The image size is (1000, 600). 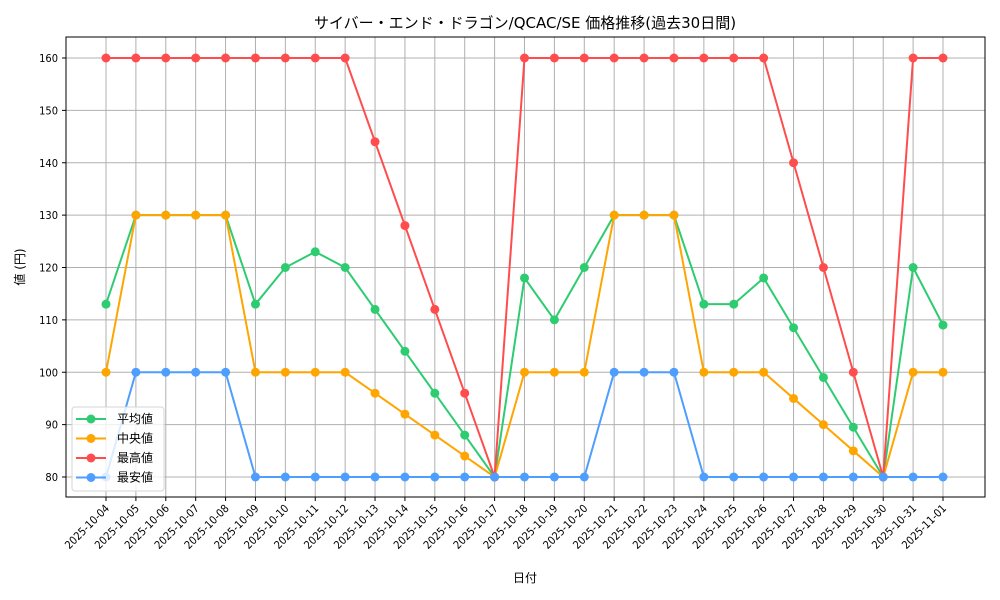 I want to click on legend-item: 最高値, so click(x=114, y=457).